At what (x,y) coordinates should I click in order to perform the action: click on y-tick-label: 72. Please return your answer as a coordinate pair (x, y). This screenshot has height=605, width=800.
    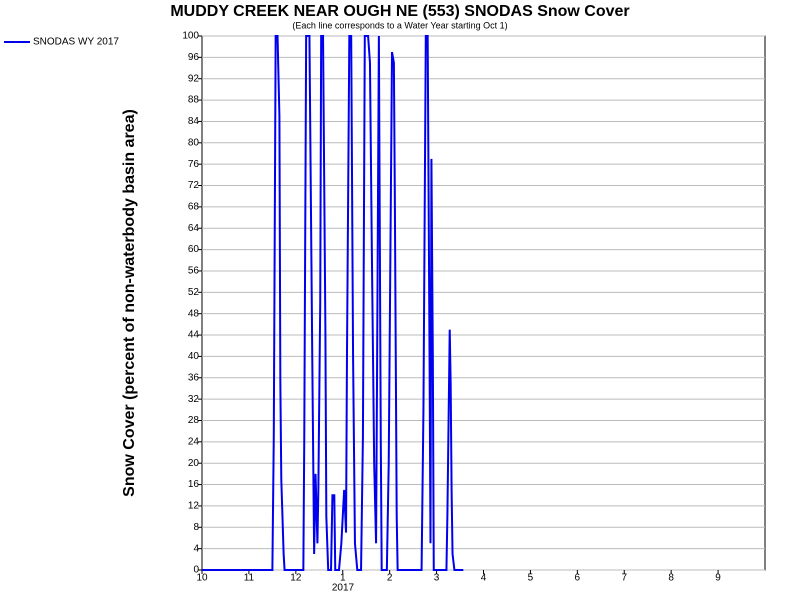
    Looking at the image, I should click on (194, 185).